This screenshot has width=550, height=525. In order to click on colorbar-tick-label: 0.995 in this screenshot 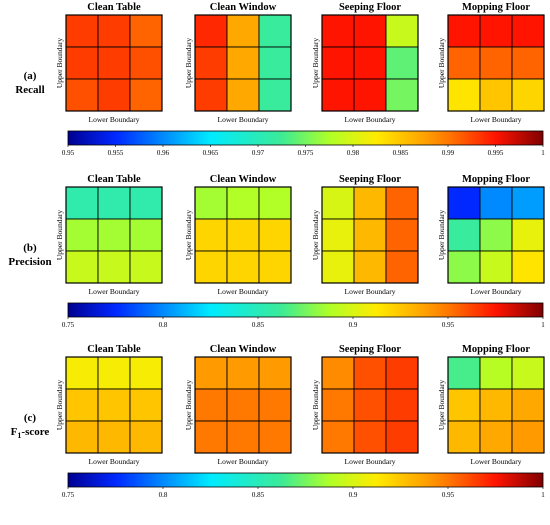, I will do `click(496, 153)`.